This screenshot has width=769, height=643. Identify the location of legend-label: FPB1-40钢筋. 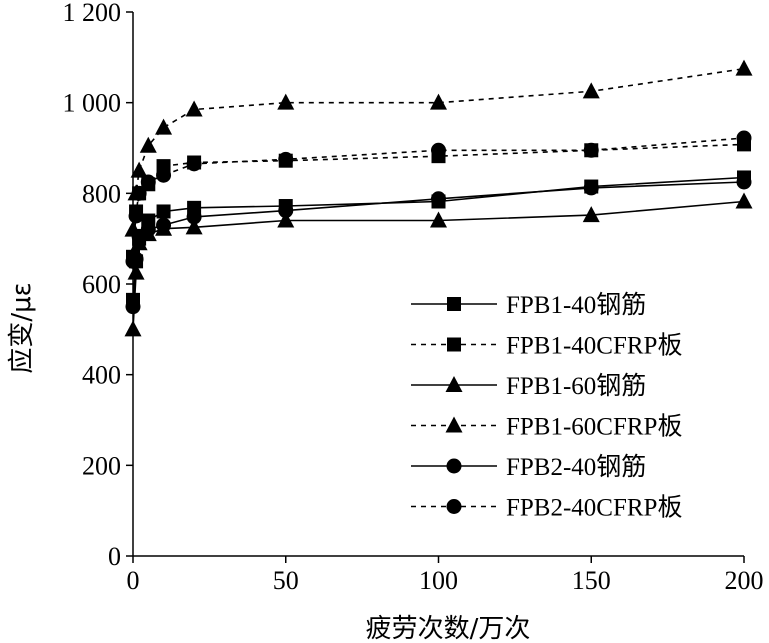
(576, 305).